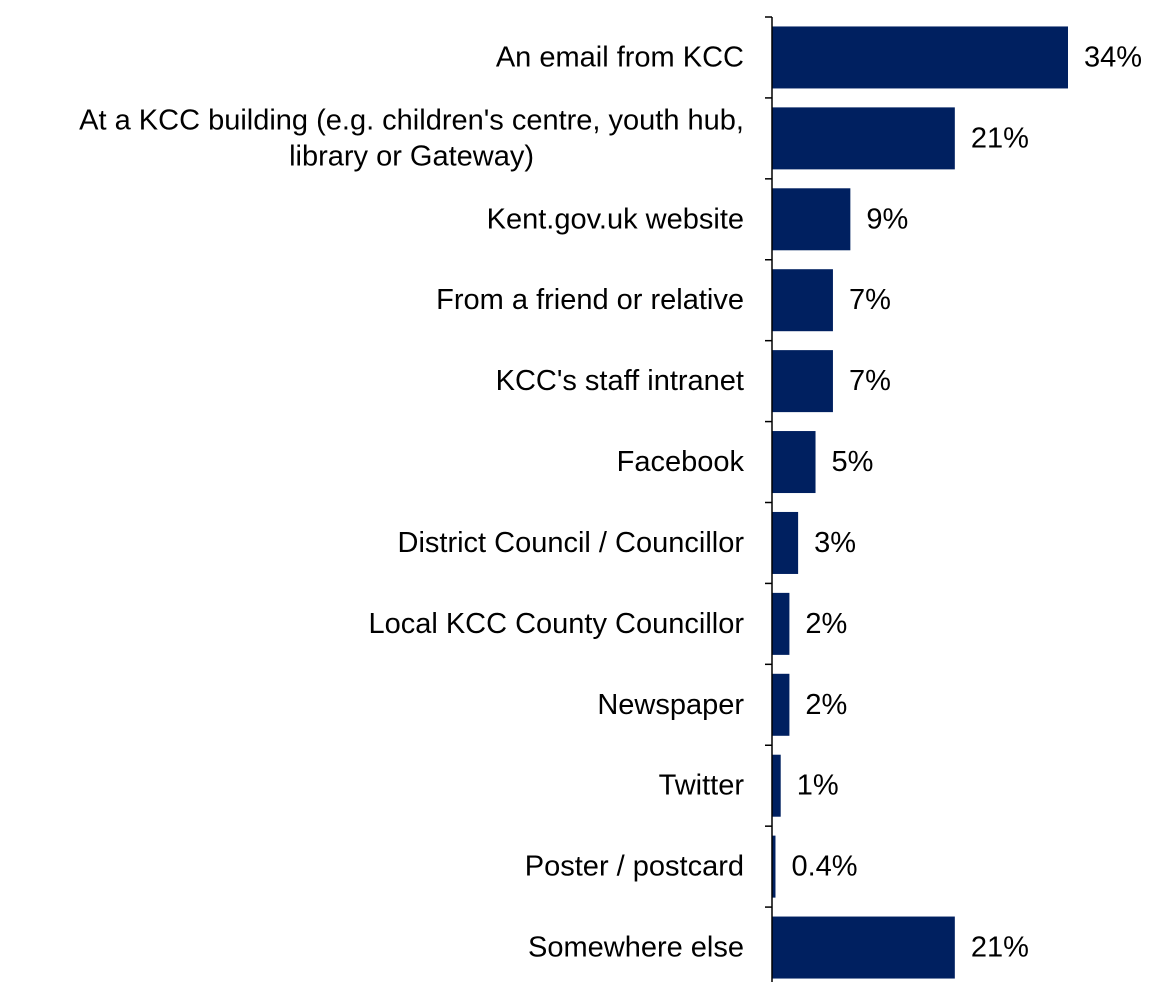  Describe the element at coordinates (620, 57) in the screenshot. I see `category-label: An email from KCC` at that location.